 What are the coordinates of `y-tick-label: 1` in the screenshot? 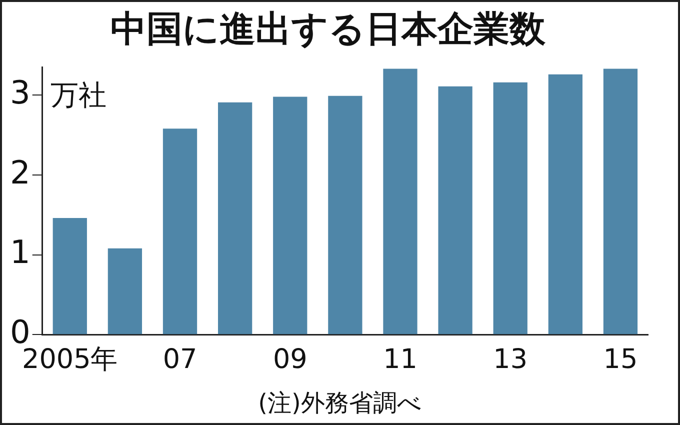 It's located at (20, 252).